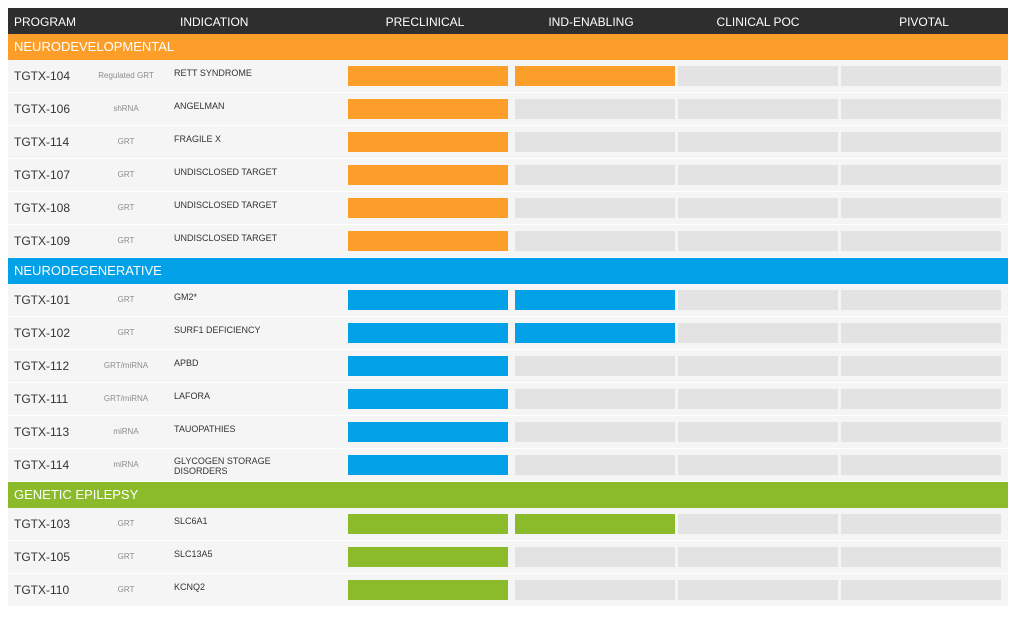 Image resolution: width=1018 pixels, height=619 pixels. What do you see at coordinates (186, 297) in the screenshot?
I see `indication-label: GM2*` at bounding box center [186, 297].